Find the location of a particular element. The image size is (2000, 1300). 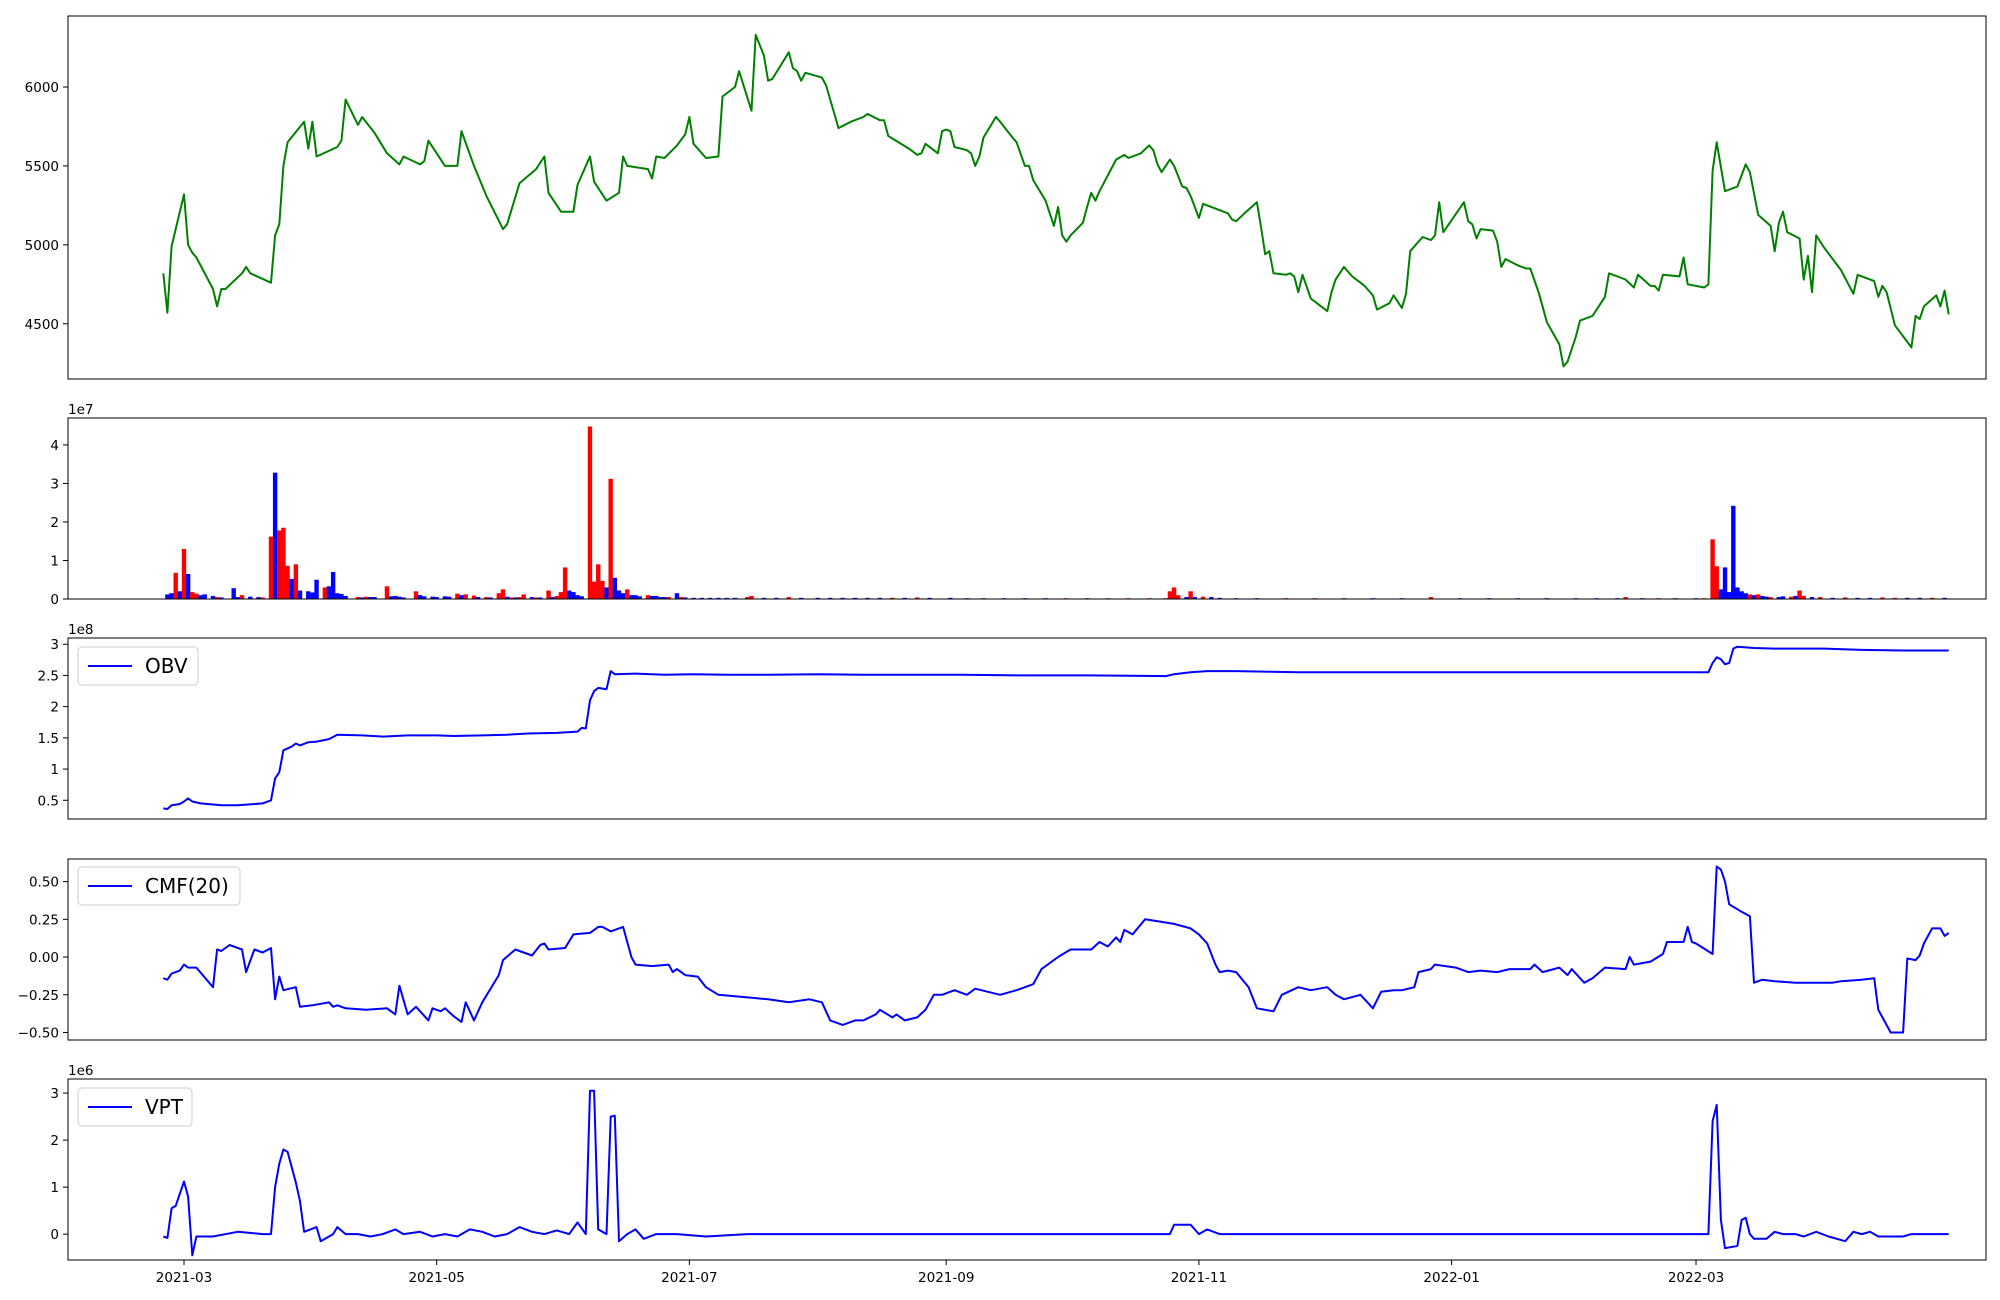

vpt-series-line is located at coordinates (1055, 1173).